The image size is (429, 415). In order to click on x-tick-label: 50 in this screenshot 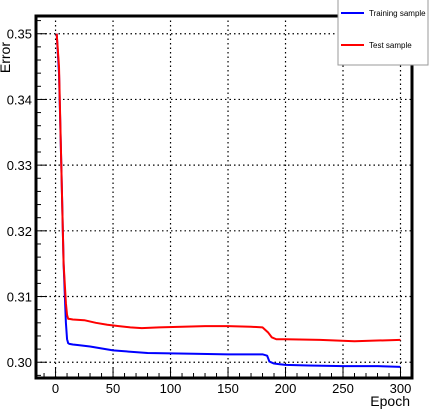, I will do `click(113, 388)`.